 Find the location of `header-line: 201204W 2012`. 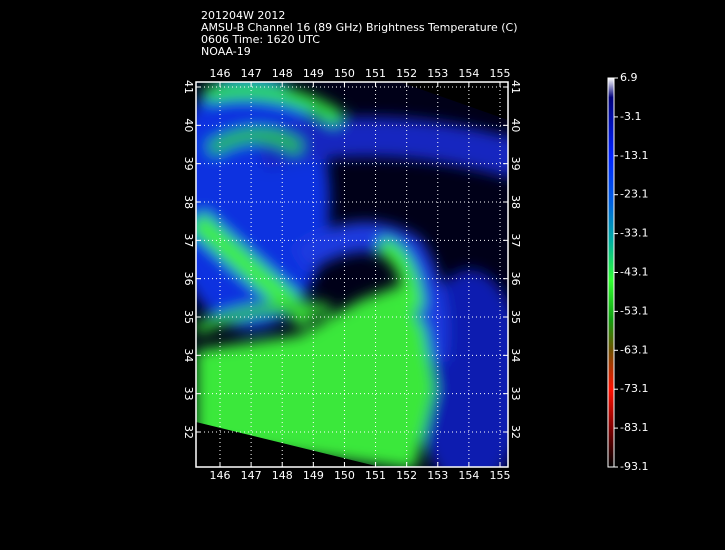

header-line: 201204W 2012 is located at coordinates (243, 15).